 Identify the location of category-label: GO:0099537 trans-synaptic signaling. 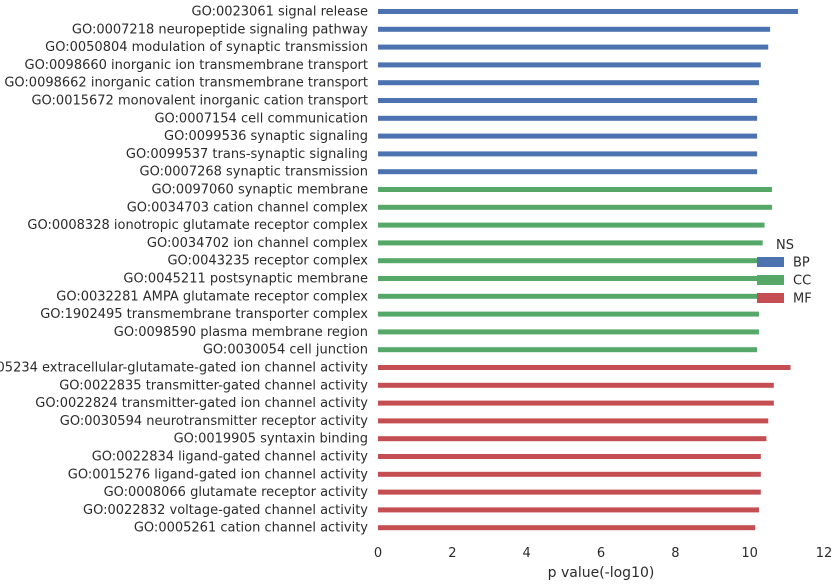
(247, 154).